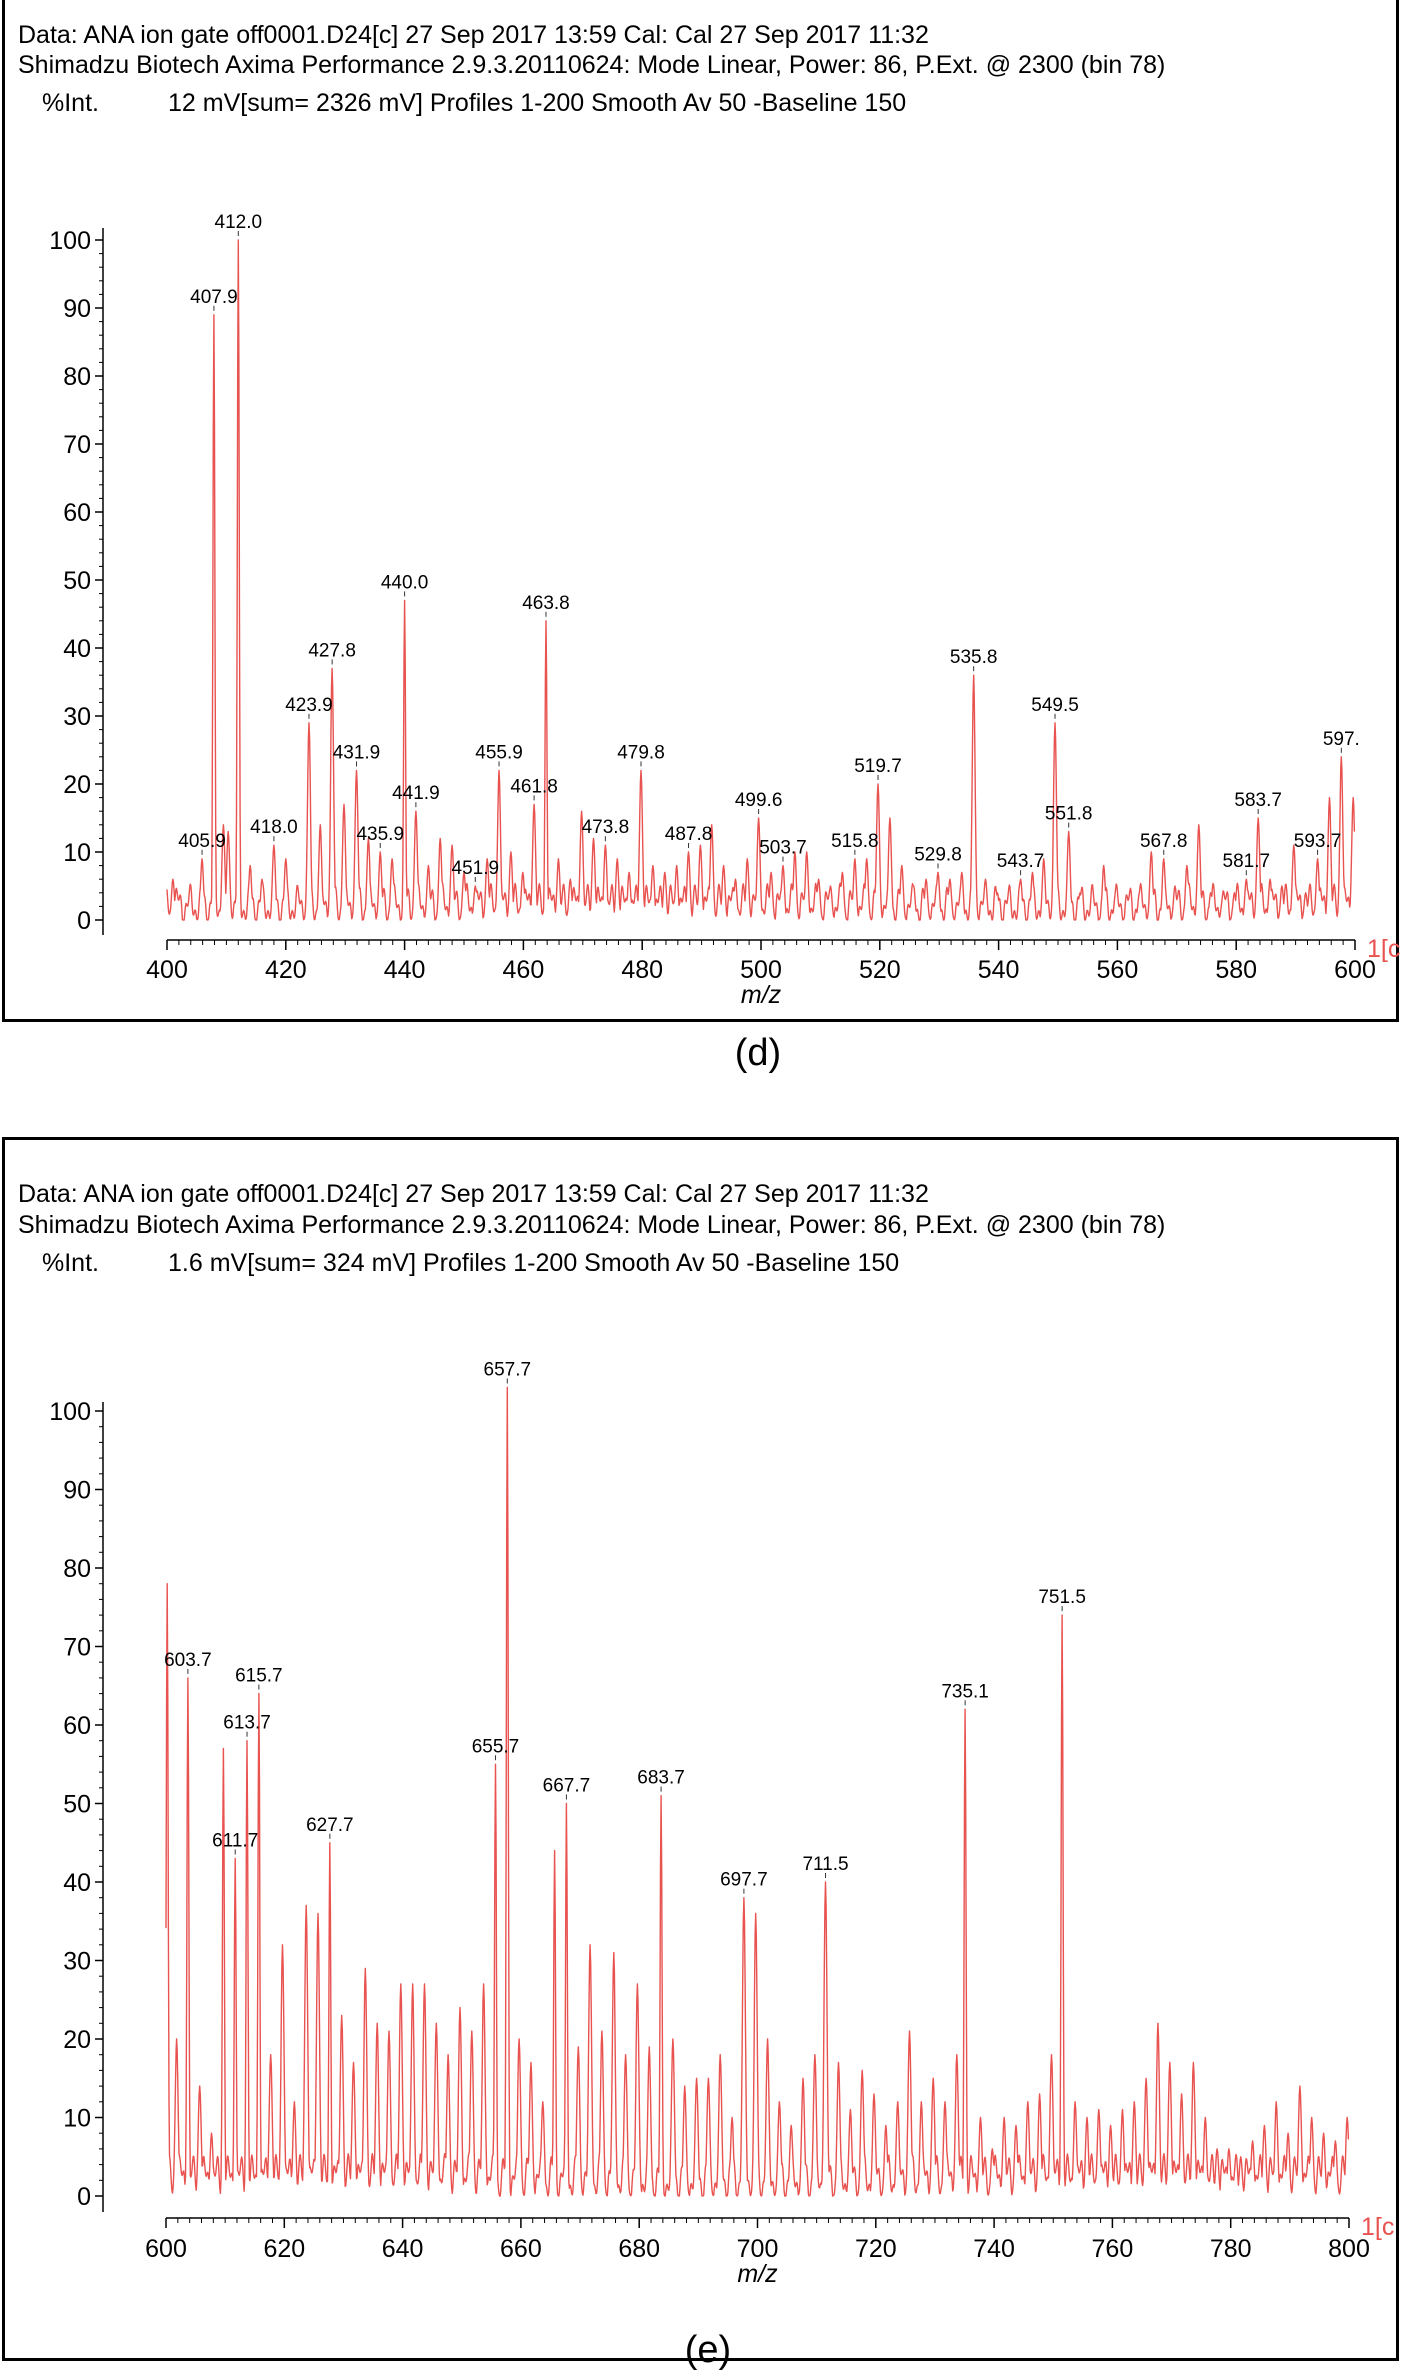  What do you see at coordinates (403, 2249) in the screenshot?
I see `x-tick-label: 640` at bounding box center [403, 2249].